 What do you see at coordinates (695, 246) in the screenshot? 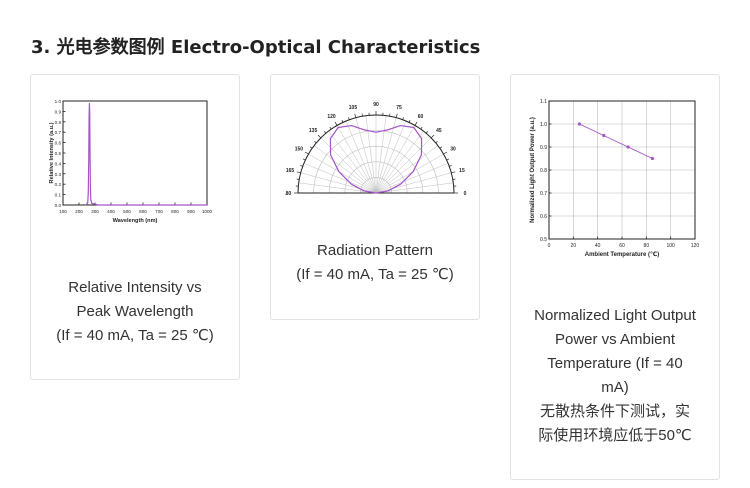
I see `x-tick-label: 120` at bounding box center [695, 246].